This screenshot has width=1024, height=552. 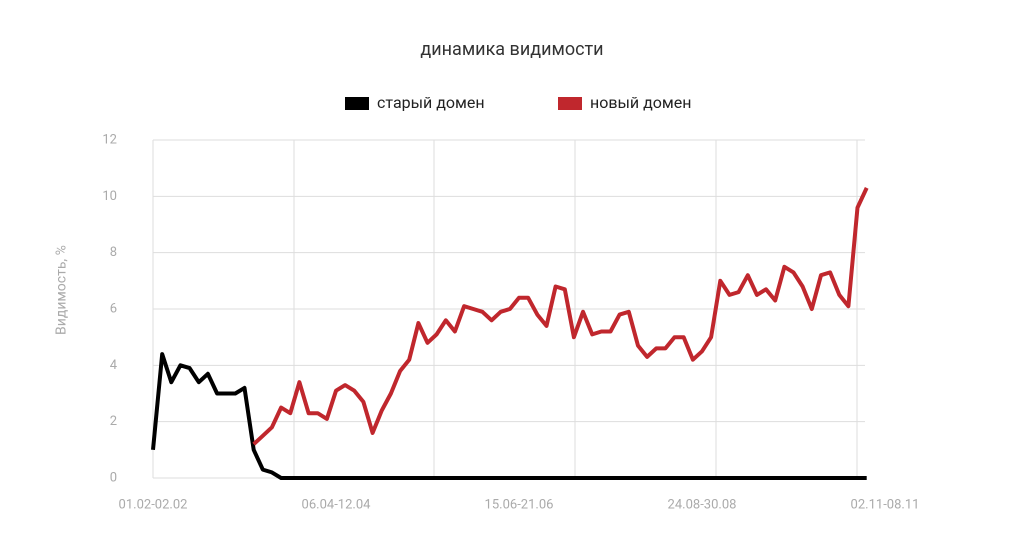 What do you see at coordinates (885, 504) in the screenshot?
I see `x-tick-label: 02.11-08.11` at bounding box center [885, 504].